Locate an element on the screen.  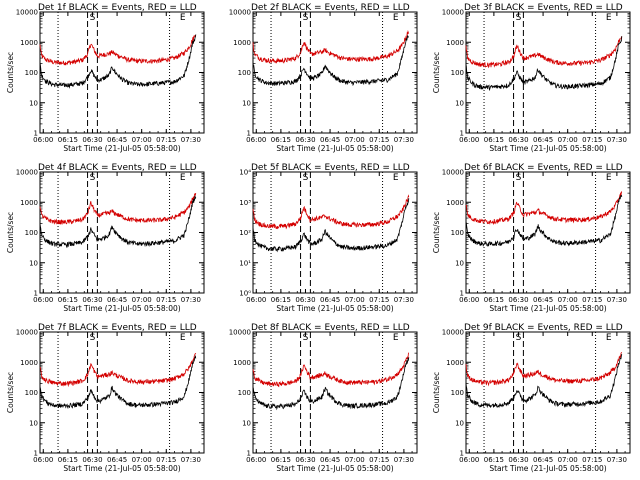
lld-series-line is located at coordinates (543, 52).